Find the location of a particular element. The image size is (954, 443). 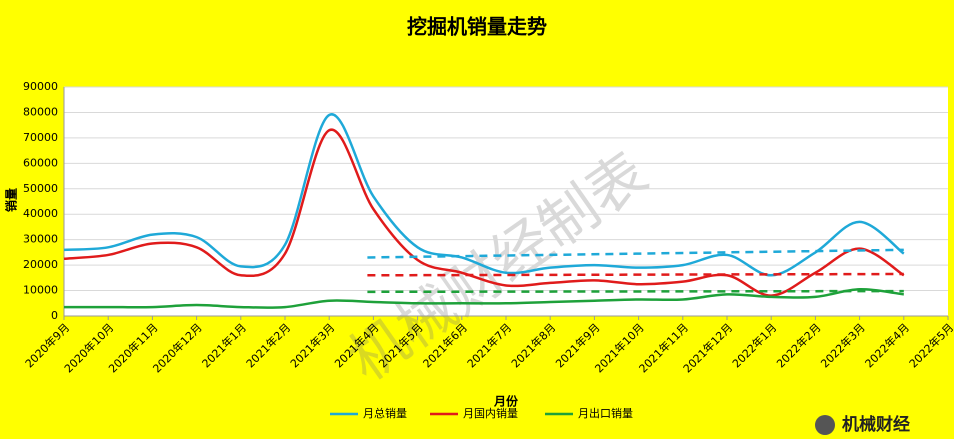

x-axis-label: 月份 is located at coordinates (506, 401).